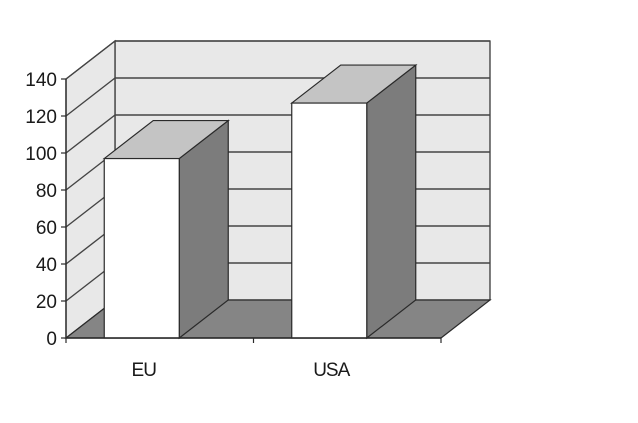  What do you see at coordinates (391, 201) in the screenshot?
I see `bar-side-face` at bounding box center [391, 201].